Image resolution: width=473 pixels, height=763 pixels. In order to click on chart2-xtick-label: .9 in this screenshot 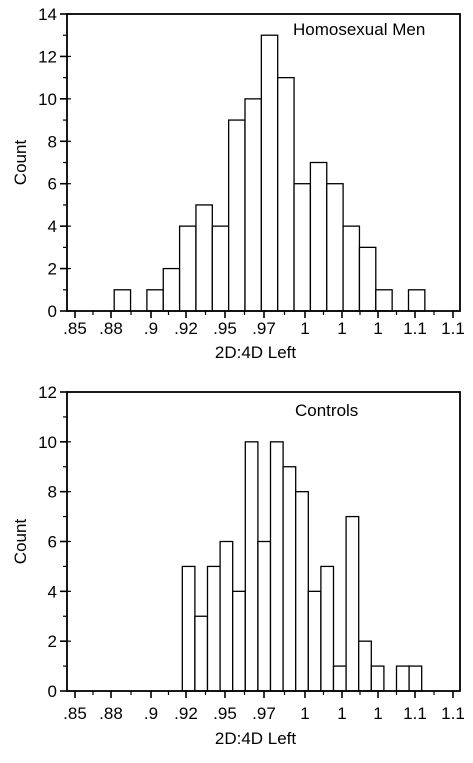, I will do `click(151, 713)`.